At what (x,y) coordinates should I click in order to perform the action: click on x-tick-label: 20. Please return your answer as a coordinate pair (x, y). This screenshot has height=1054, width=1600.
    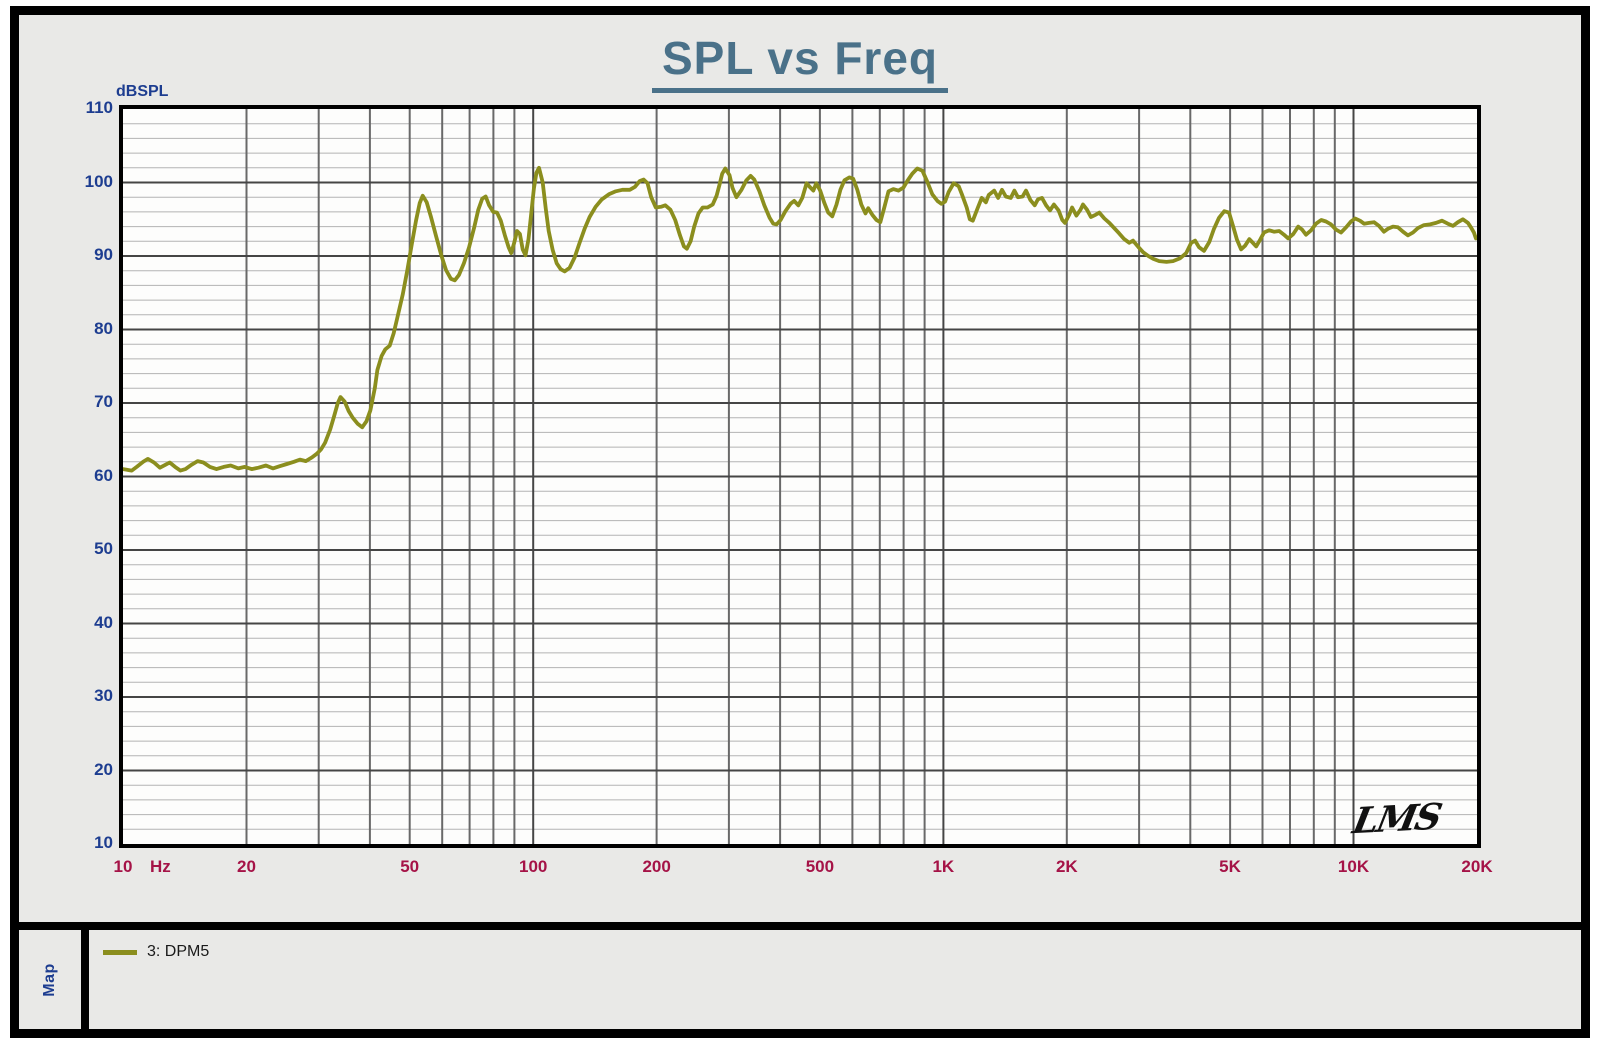
    Looking at the image, I should click on (246, 866).